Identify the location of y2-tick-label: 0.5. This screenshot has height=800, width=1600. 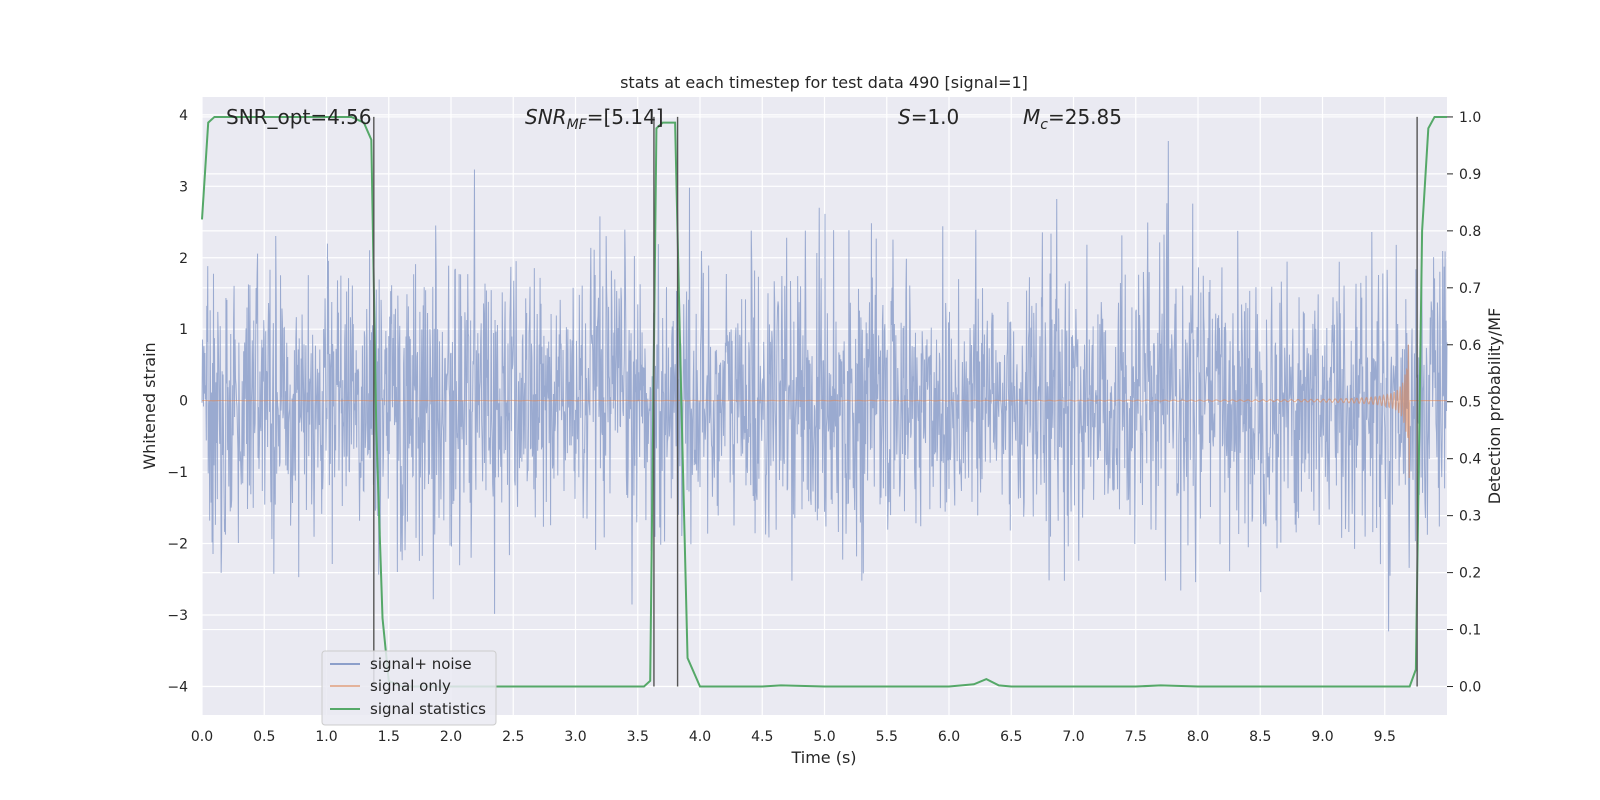
(1470, 403).